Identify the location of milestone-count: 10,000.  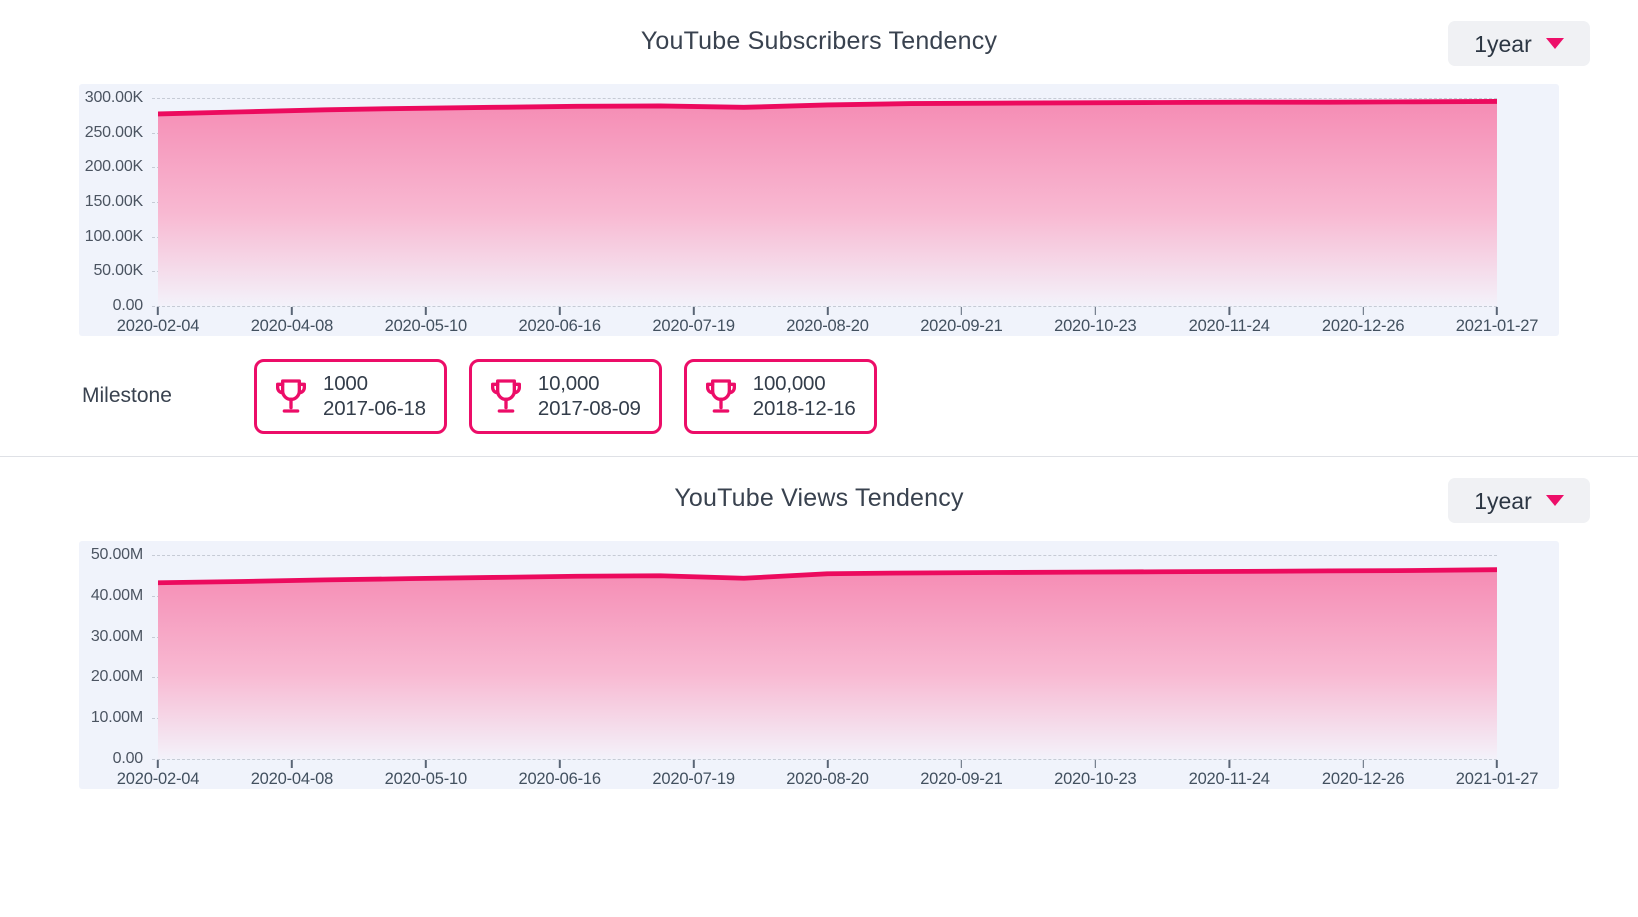
(568, 383).